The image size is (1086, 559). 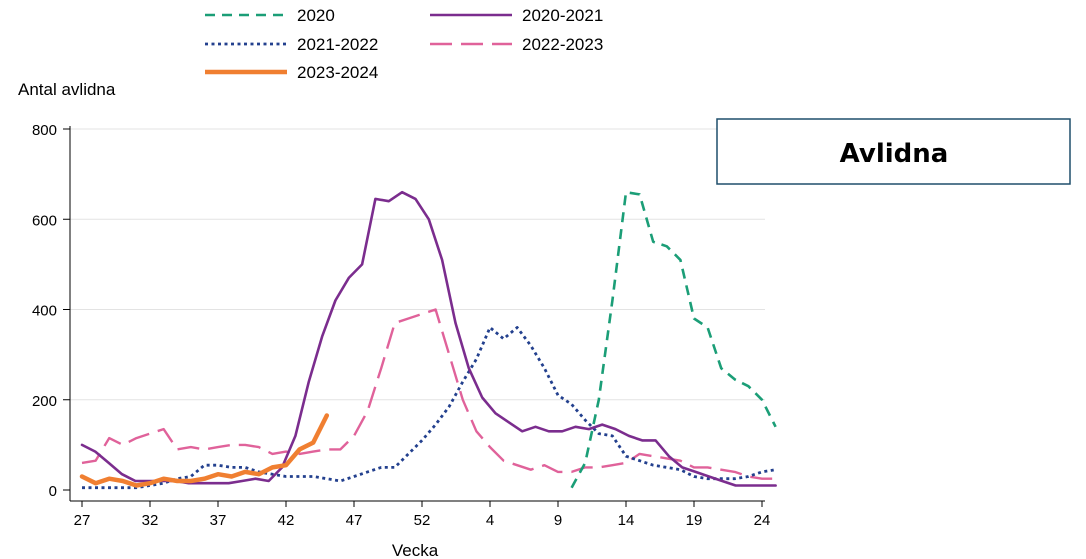 What do you see at coordinates (44, 401) in the screenshot?
I see `y-tick-label: 200` at bounding box center [44, 401].